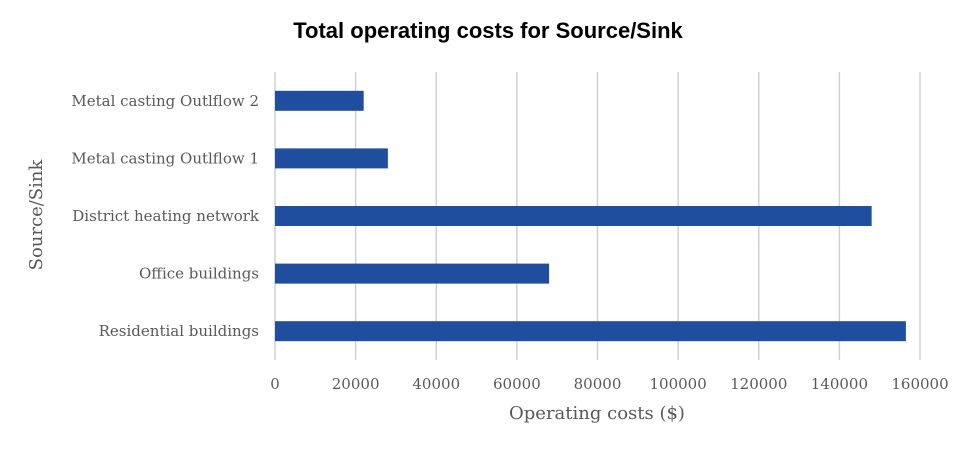 The height and width of the screenshot is (450, 976). I want to click on category-label: Metal casting Outlflow 2, so click(165, 101).